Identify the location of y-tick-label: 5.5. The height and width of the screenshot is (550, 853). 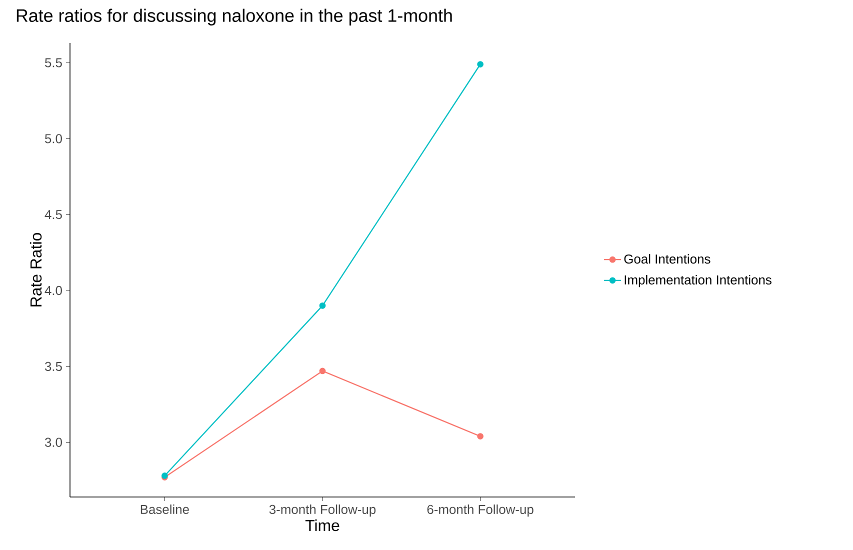
(53, 63).